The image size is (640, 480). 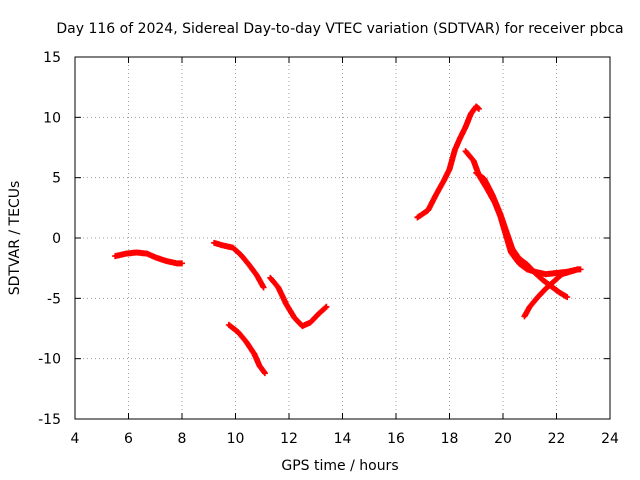 What do you see at coordinates (49, 420) in the screenshot?
I see `y-tick-label: -15` at bounding box center [49, 420].